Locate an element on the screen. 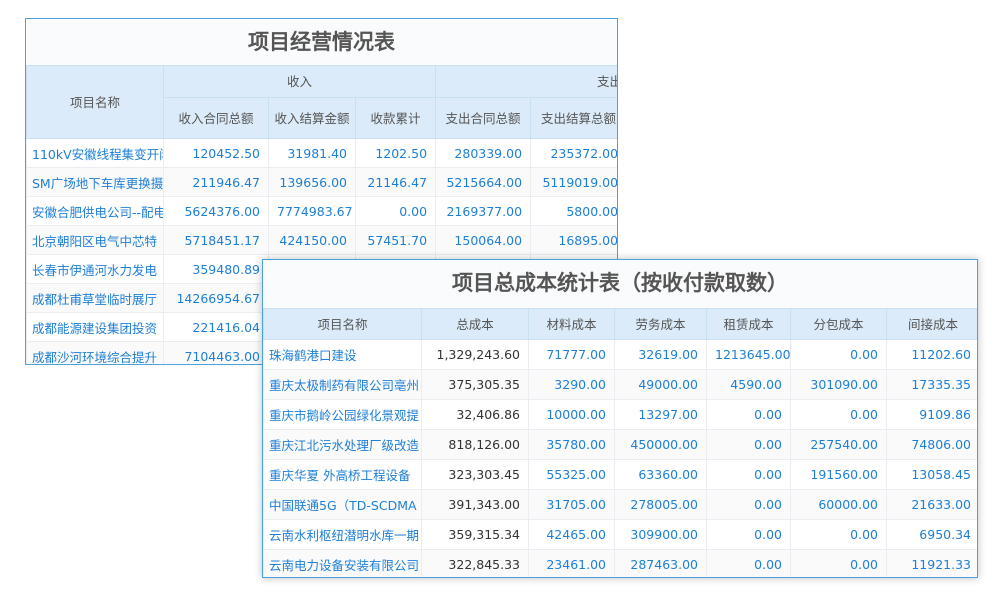  col-header-4: 支出结算总额 is located at coordinates (573, 118).